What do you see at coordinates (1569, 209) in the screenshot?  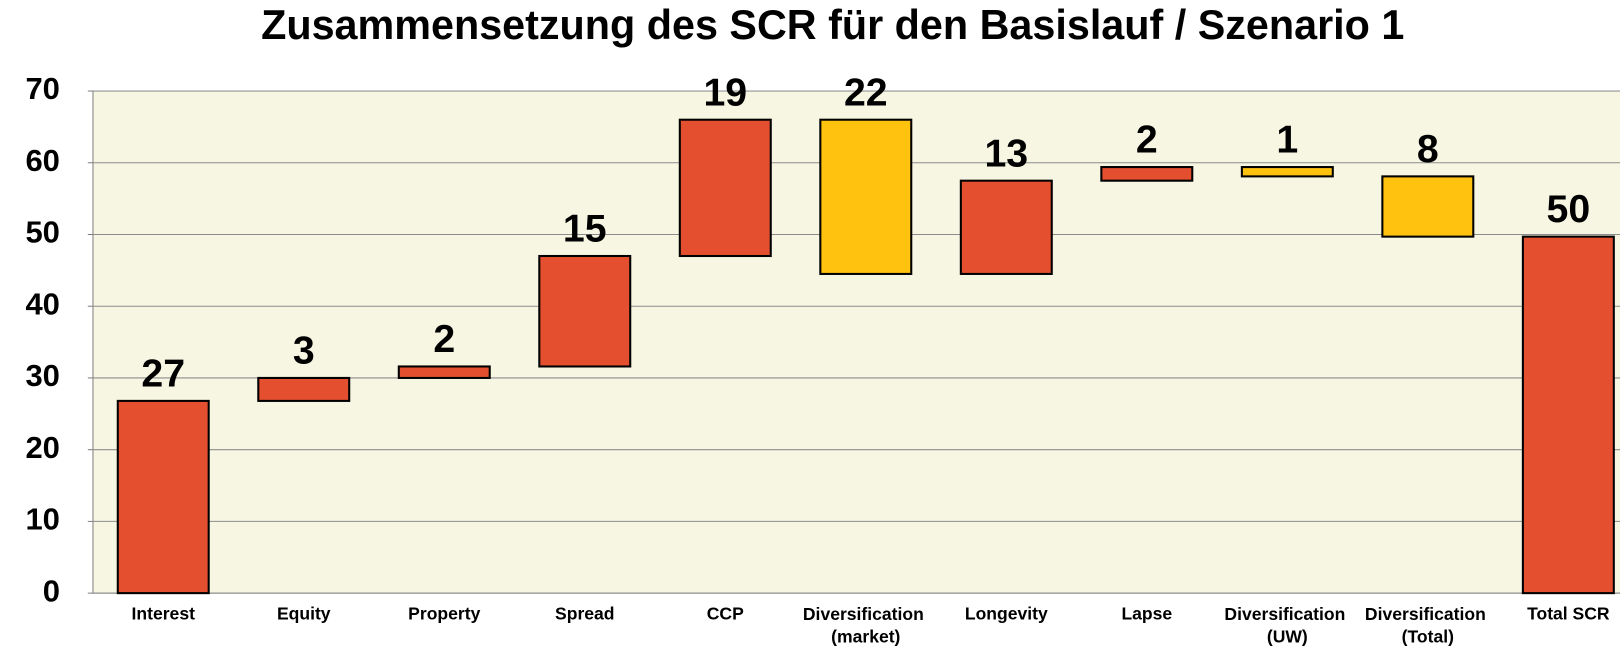 I see `value-label: 50` at bounding box center [1569, 209].